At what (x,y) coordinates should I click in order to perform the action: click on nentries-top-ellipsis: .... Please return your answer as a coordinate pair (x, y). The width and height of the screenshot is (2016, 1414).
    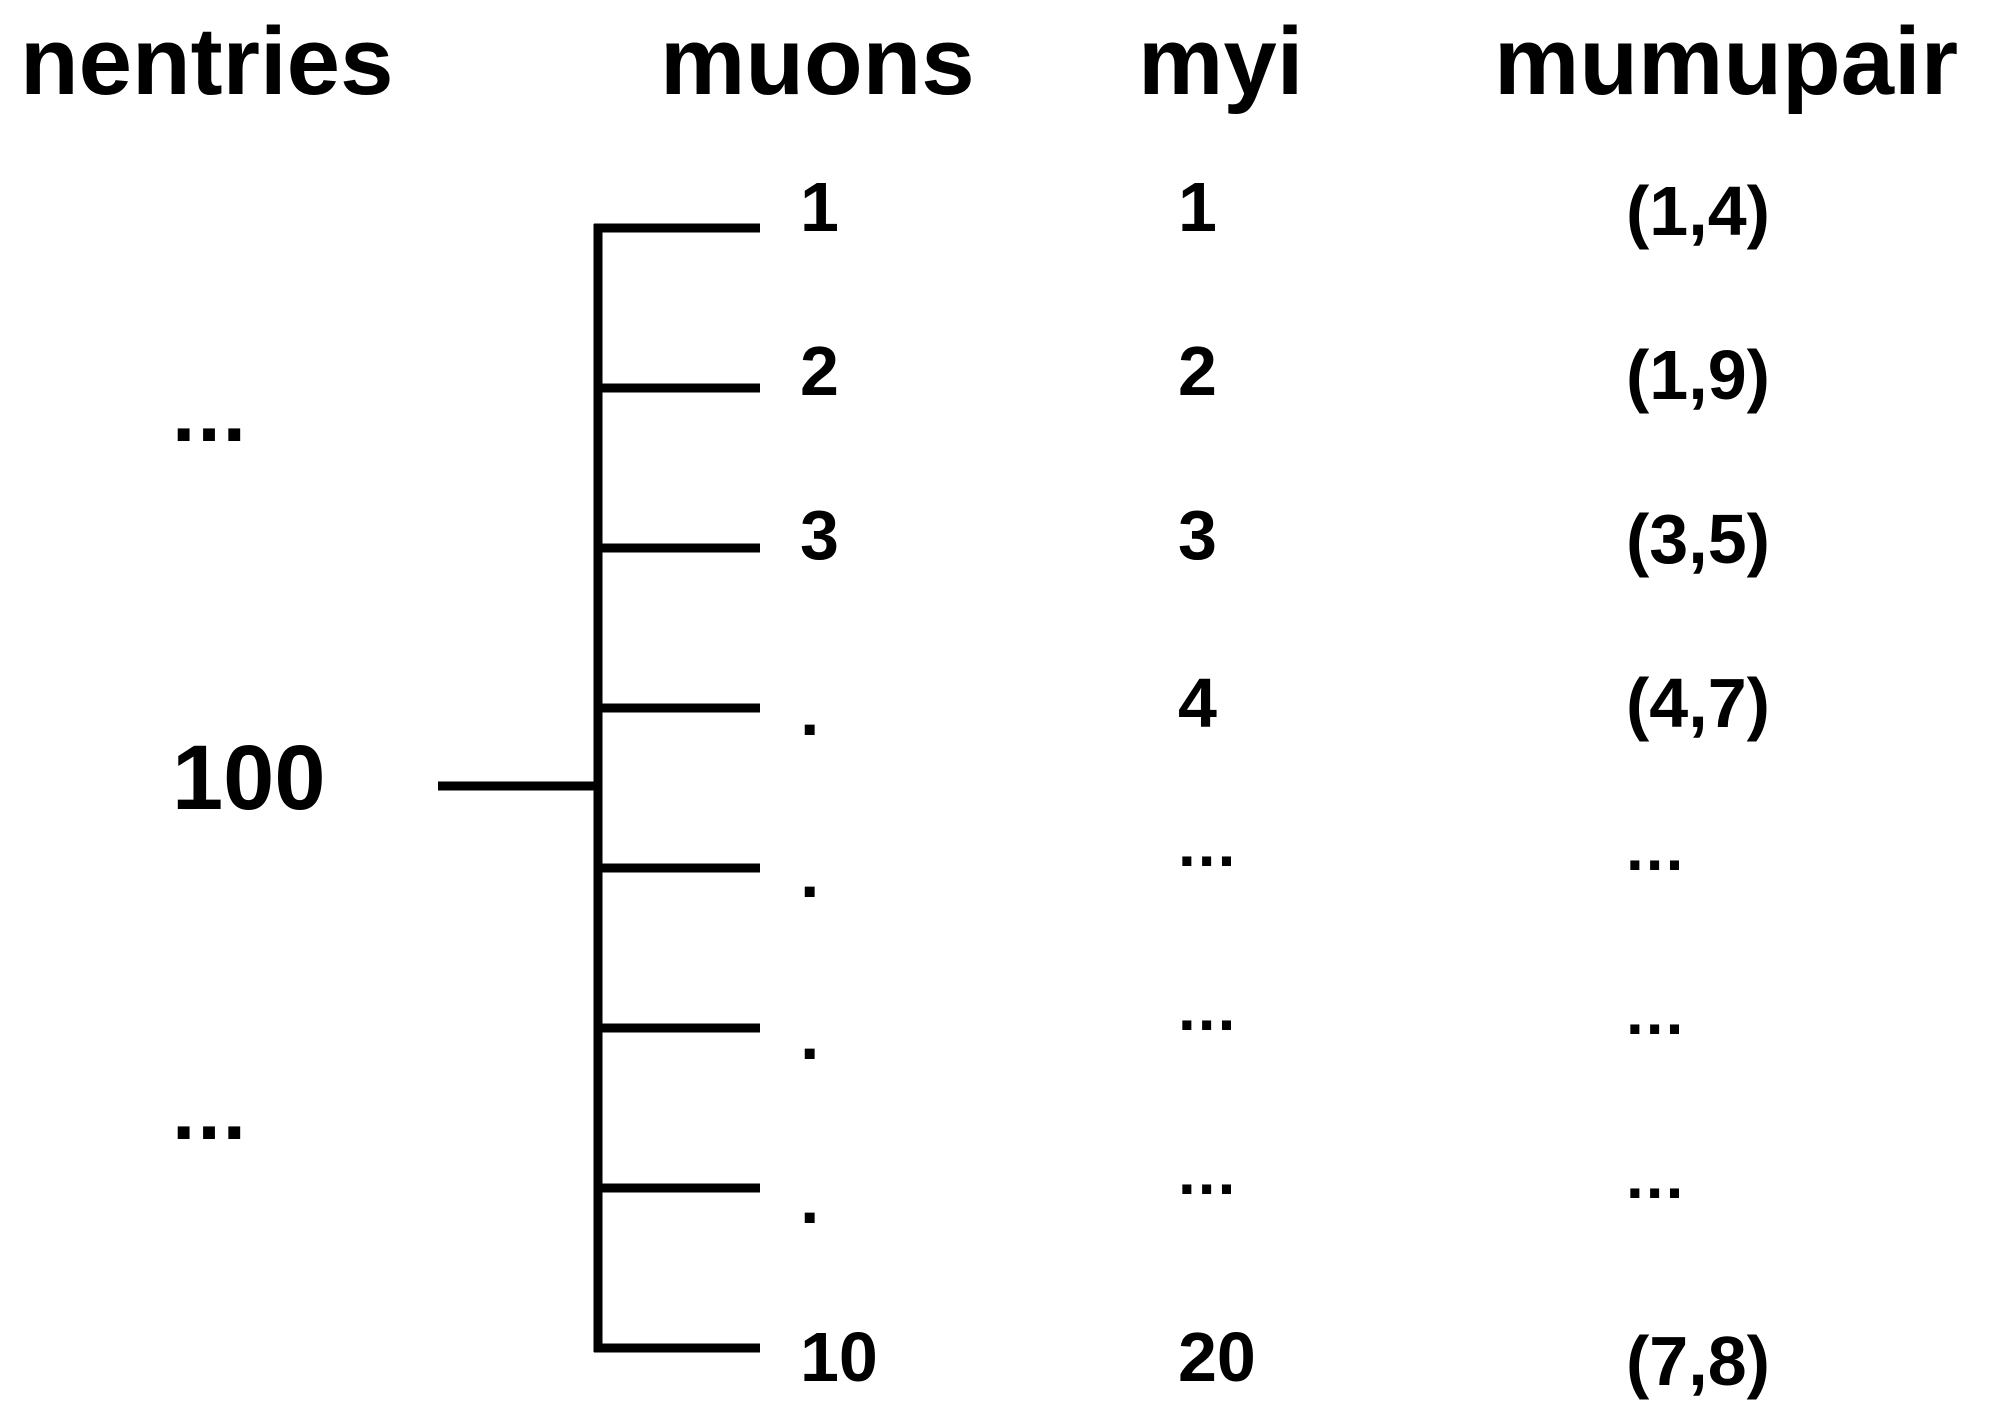
    Looking at the image, I should click on (210, 412).